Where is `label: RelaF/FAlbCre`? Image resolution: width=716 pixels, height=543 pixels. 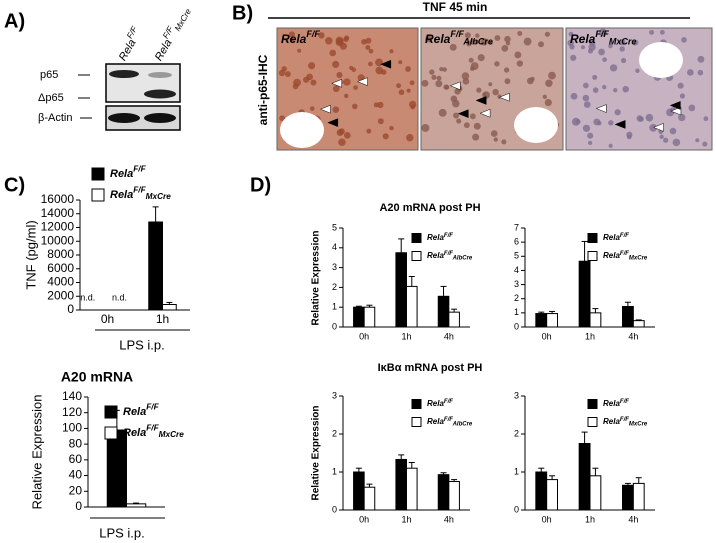
label: RelaF/FAlbCre is located at coordinates (450, 255).